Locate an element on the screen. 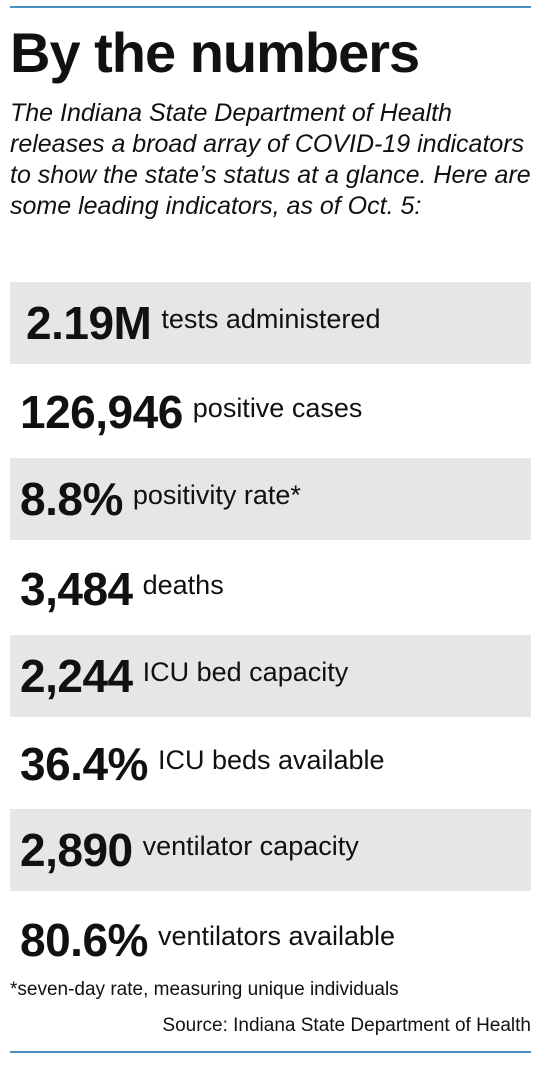  stat-value: 126,946 is located at coordinates (101, 412).